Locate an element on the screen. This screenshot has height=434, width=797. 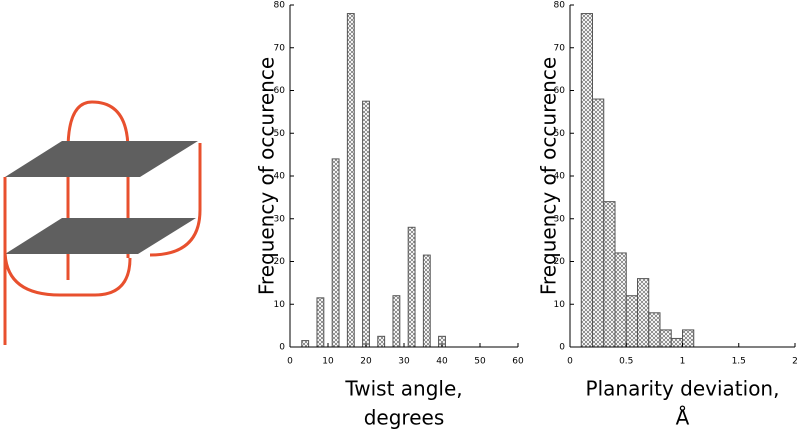
x-axis-title: degrees is located at coordinates (404, 418).